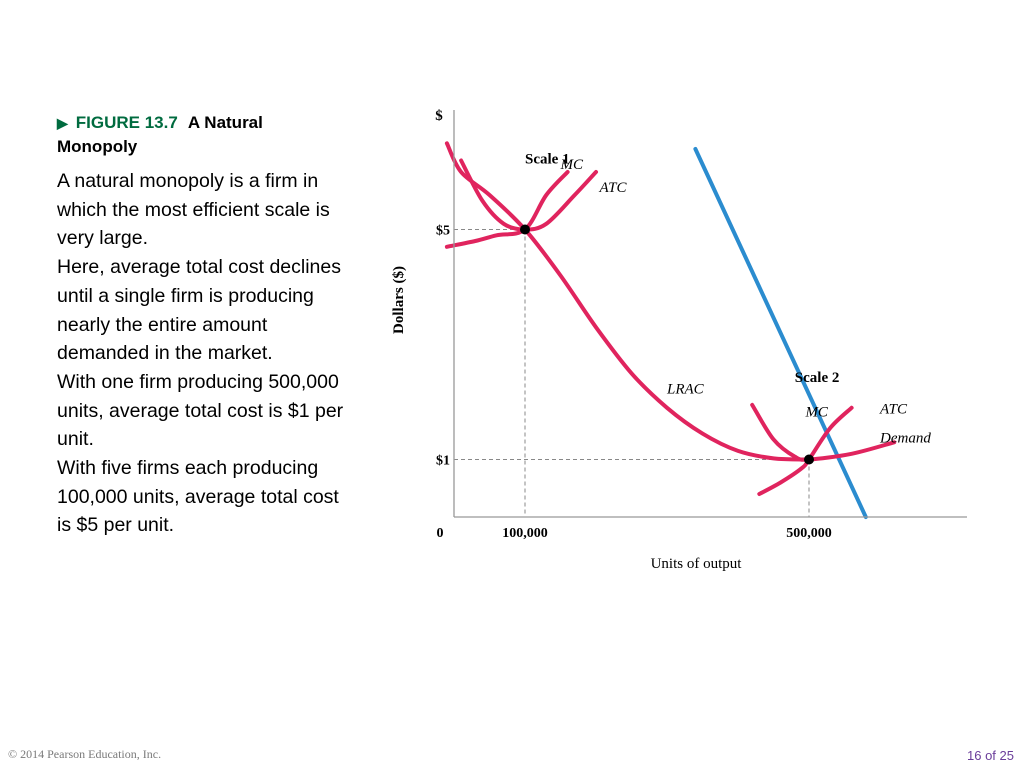 The image size is (1024, 768). Describe the element at coordinates (439, 116) in the screenshot. I see `y-axis-symbol: $` at that location.